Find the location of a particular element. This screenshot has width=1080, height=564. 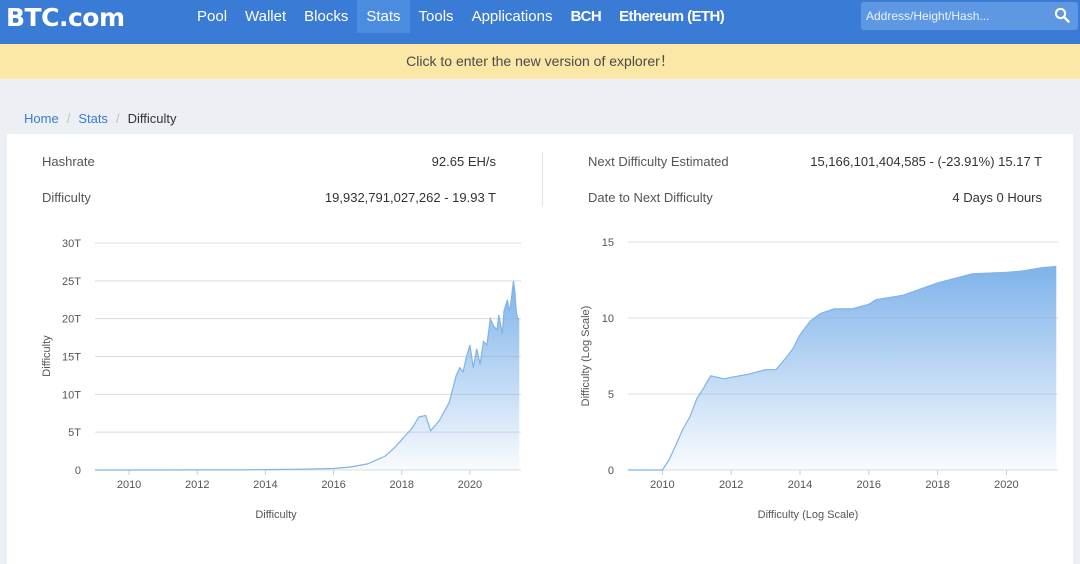

y-tick-label: 10T is located at coordinates (71, 395).